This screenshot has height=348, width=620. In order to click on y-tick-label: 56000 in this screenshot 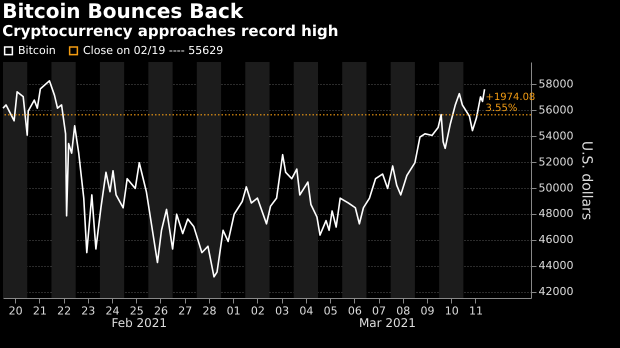, I will do `click(556, 109)`.